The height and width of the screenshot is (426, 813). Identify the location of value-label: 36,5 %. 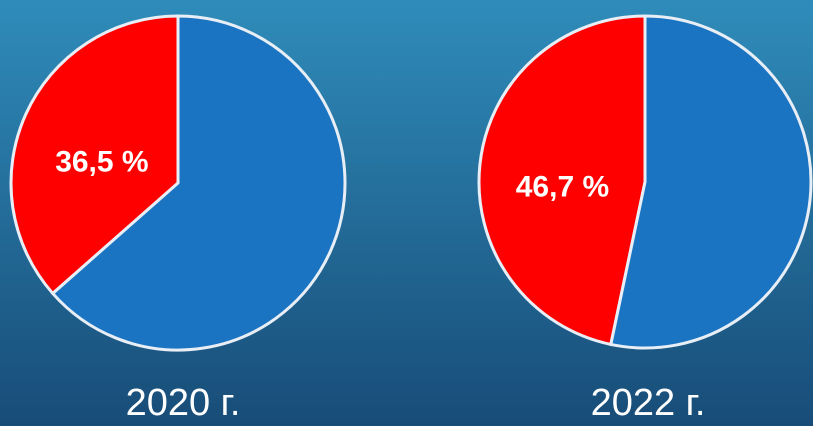
(101, 162).